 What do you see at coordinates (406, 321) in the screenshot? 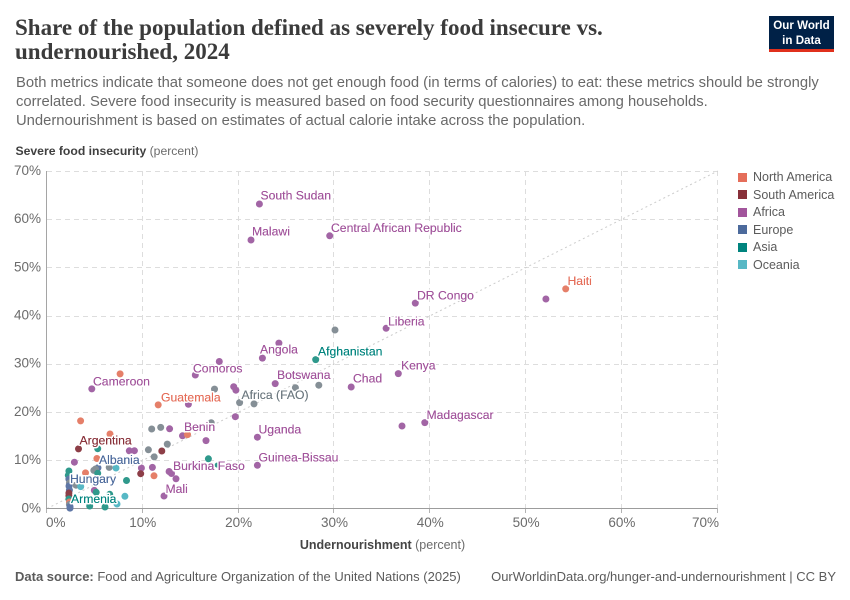
I see `svg-text: Liberia` at bounding box center [406, 321].